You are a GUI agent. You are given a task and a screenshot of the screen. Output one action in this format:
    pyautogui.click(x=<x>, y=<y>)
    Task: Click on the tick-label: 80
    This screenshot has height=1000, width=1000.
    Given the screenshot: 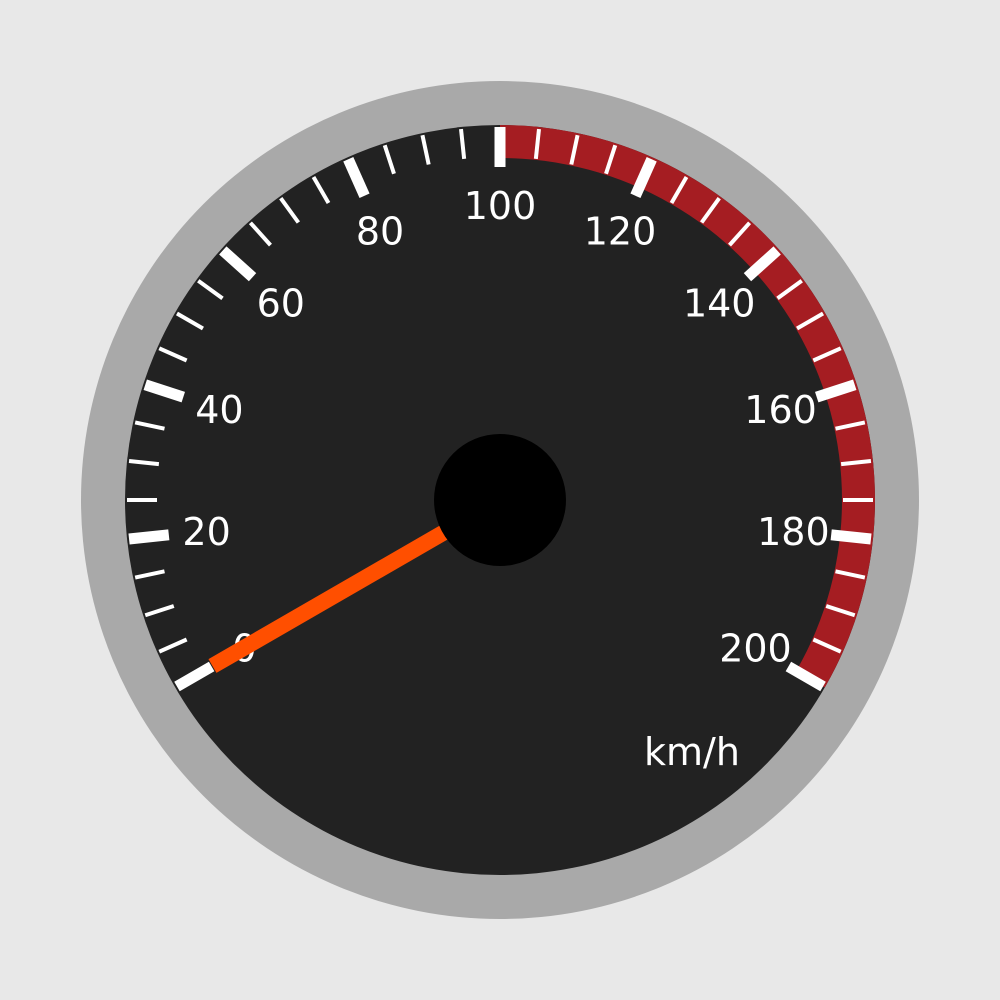 What is the action you would take?
    pyautogui.click(x=380, y=232)
    